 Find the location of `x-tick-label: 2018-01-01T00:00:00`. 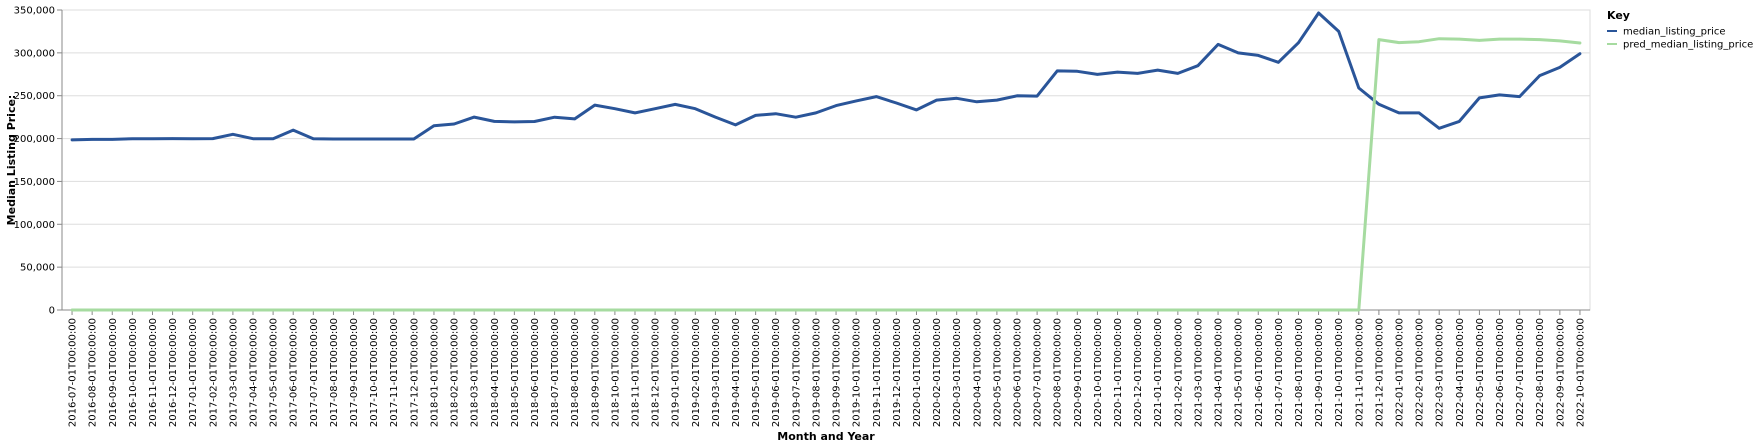

x-tick-label: 2018-01-01T00:00:00 is located at coordinates (434, 372).